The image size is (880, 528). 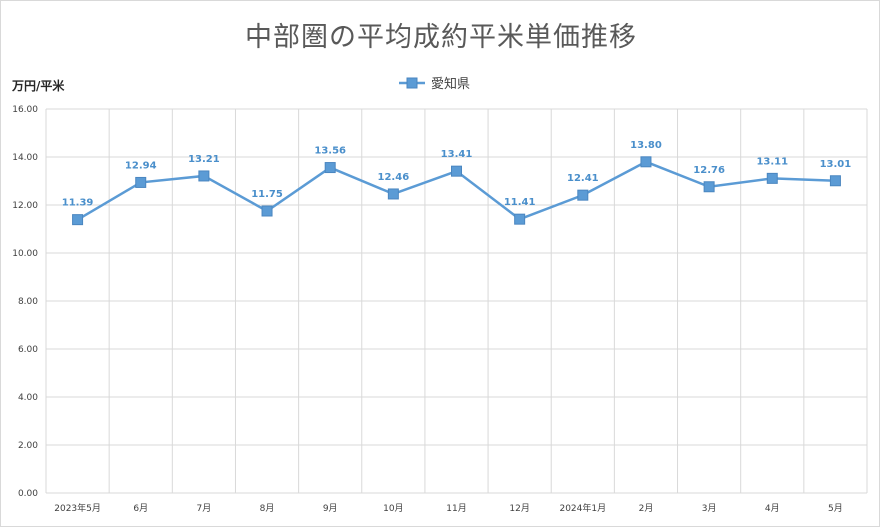 What do you see at coordinates (772, 508) in the screenshot?
I see `x-tick-label: 4月` at bounding box center [772, 508].